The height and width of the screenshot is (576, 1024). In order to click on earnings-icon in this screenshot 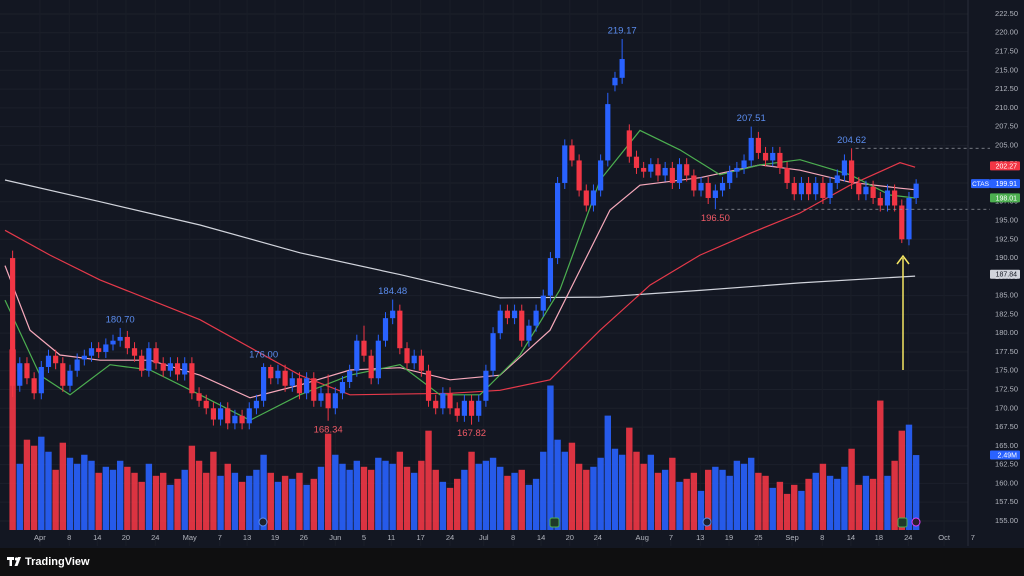, I will do `click(902, 522)`.